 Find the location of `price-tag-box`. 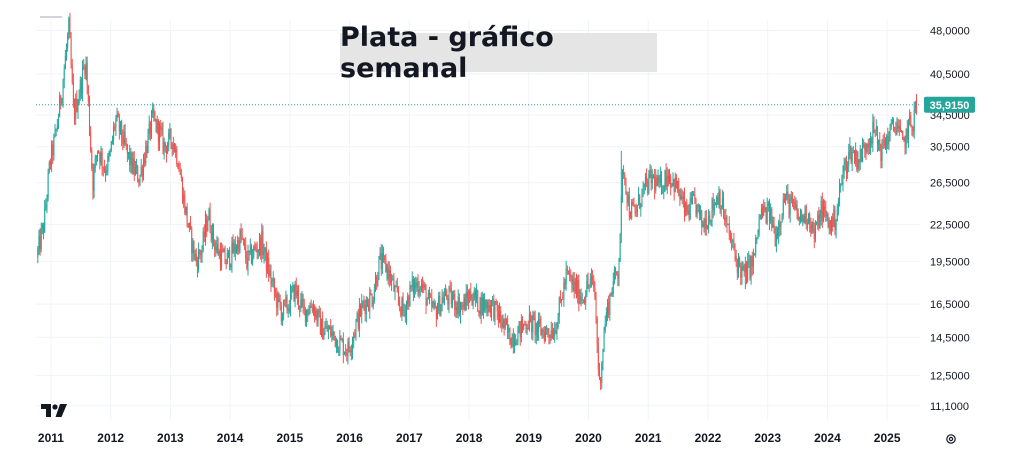

price-tag-box is located at coordinates (949, 104).